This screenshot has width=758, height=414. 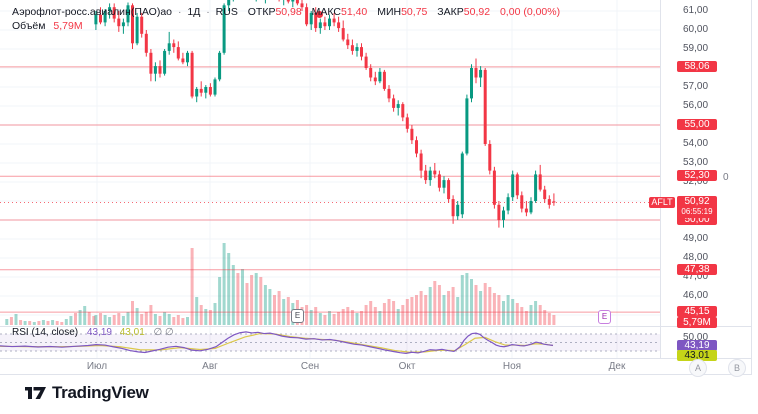 What do you see at coordinates (697, 66) in the screenshot?
I see `price-level-badge: 58,06` at bounding box center [697, 66].